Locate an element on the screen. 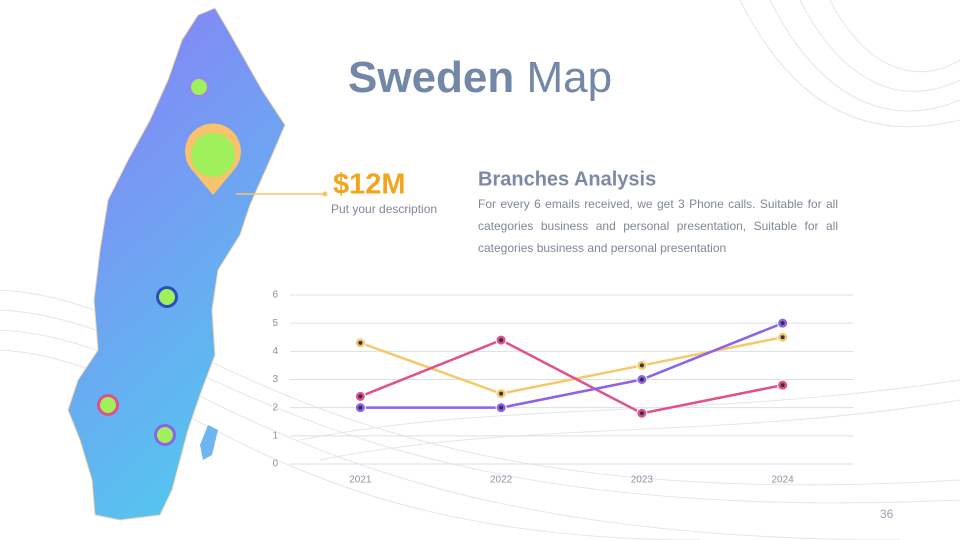 Image resolution: width=960 pixels, height=540 pixels. y-tick-label: 4 is located at coordinates (275, 351).